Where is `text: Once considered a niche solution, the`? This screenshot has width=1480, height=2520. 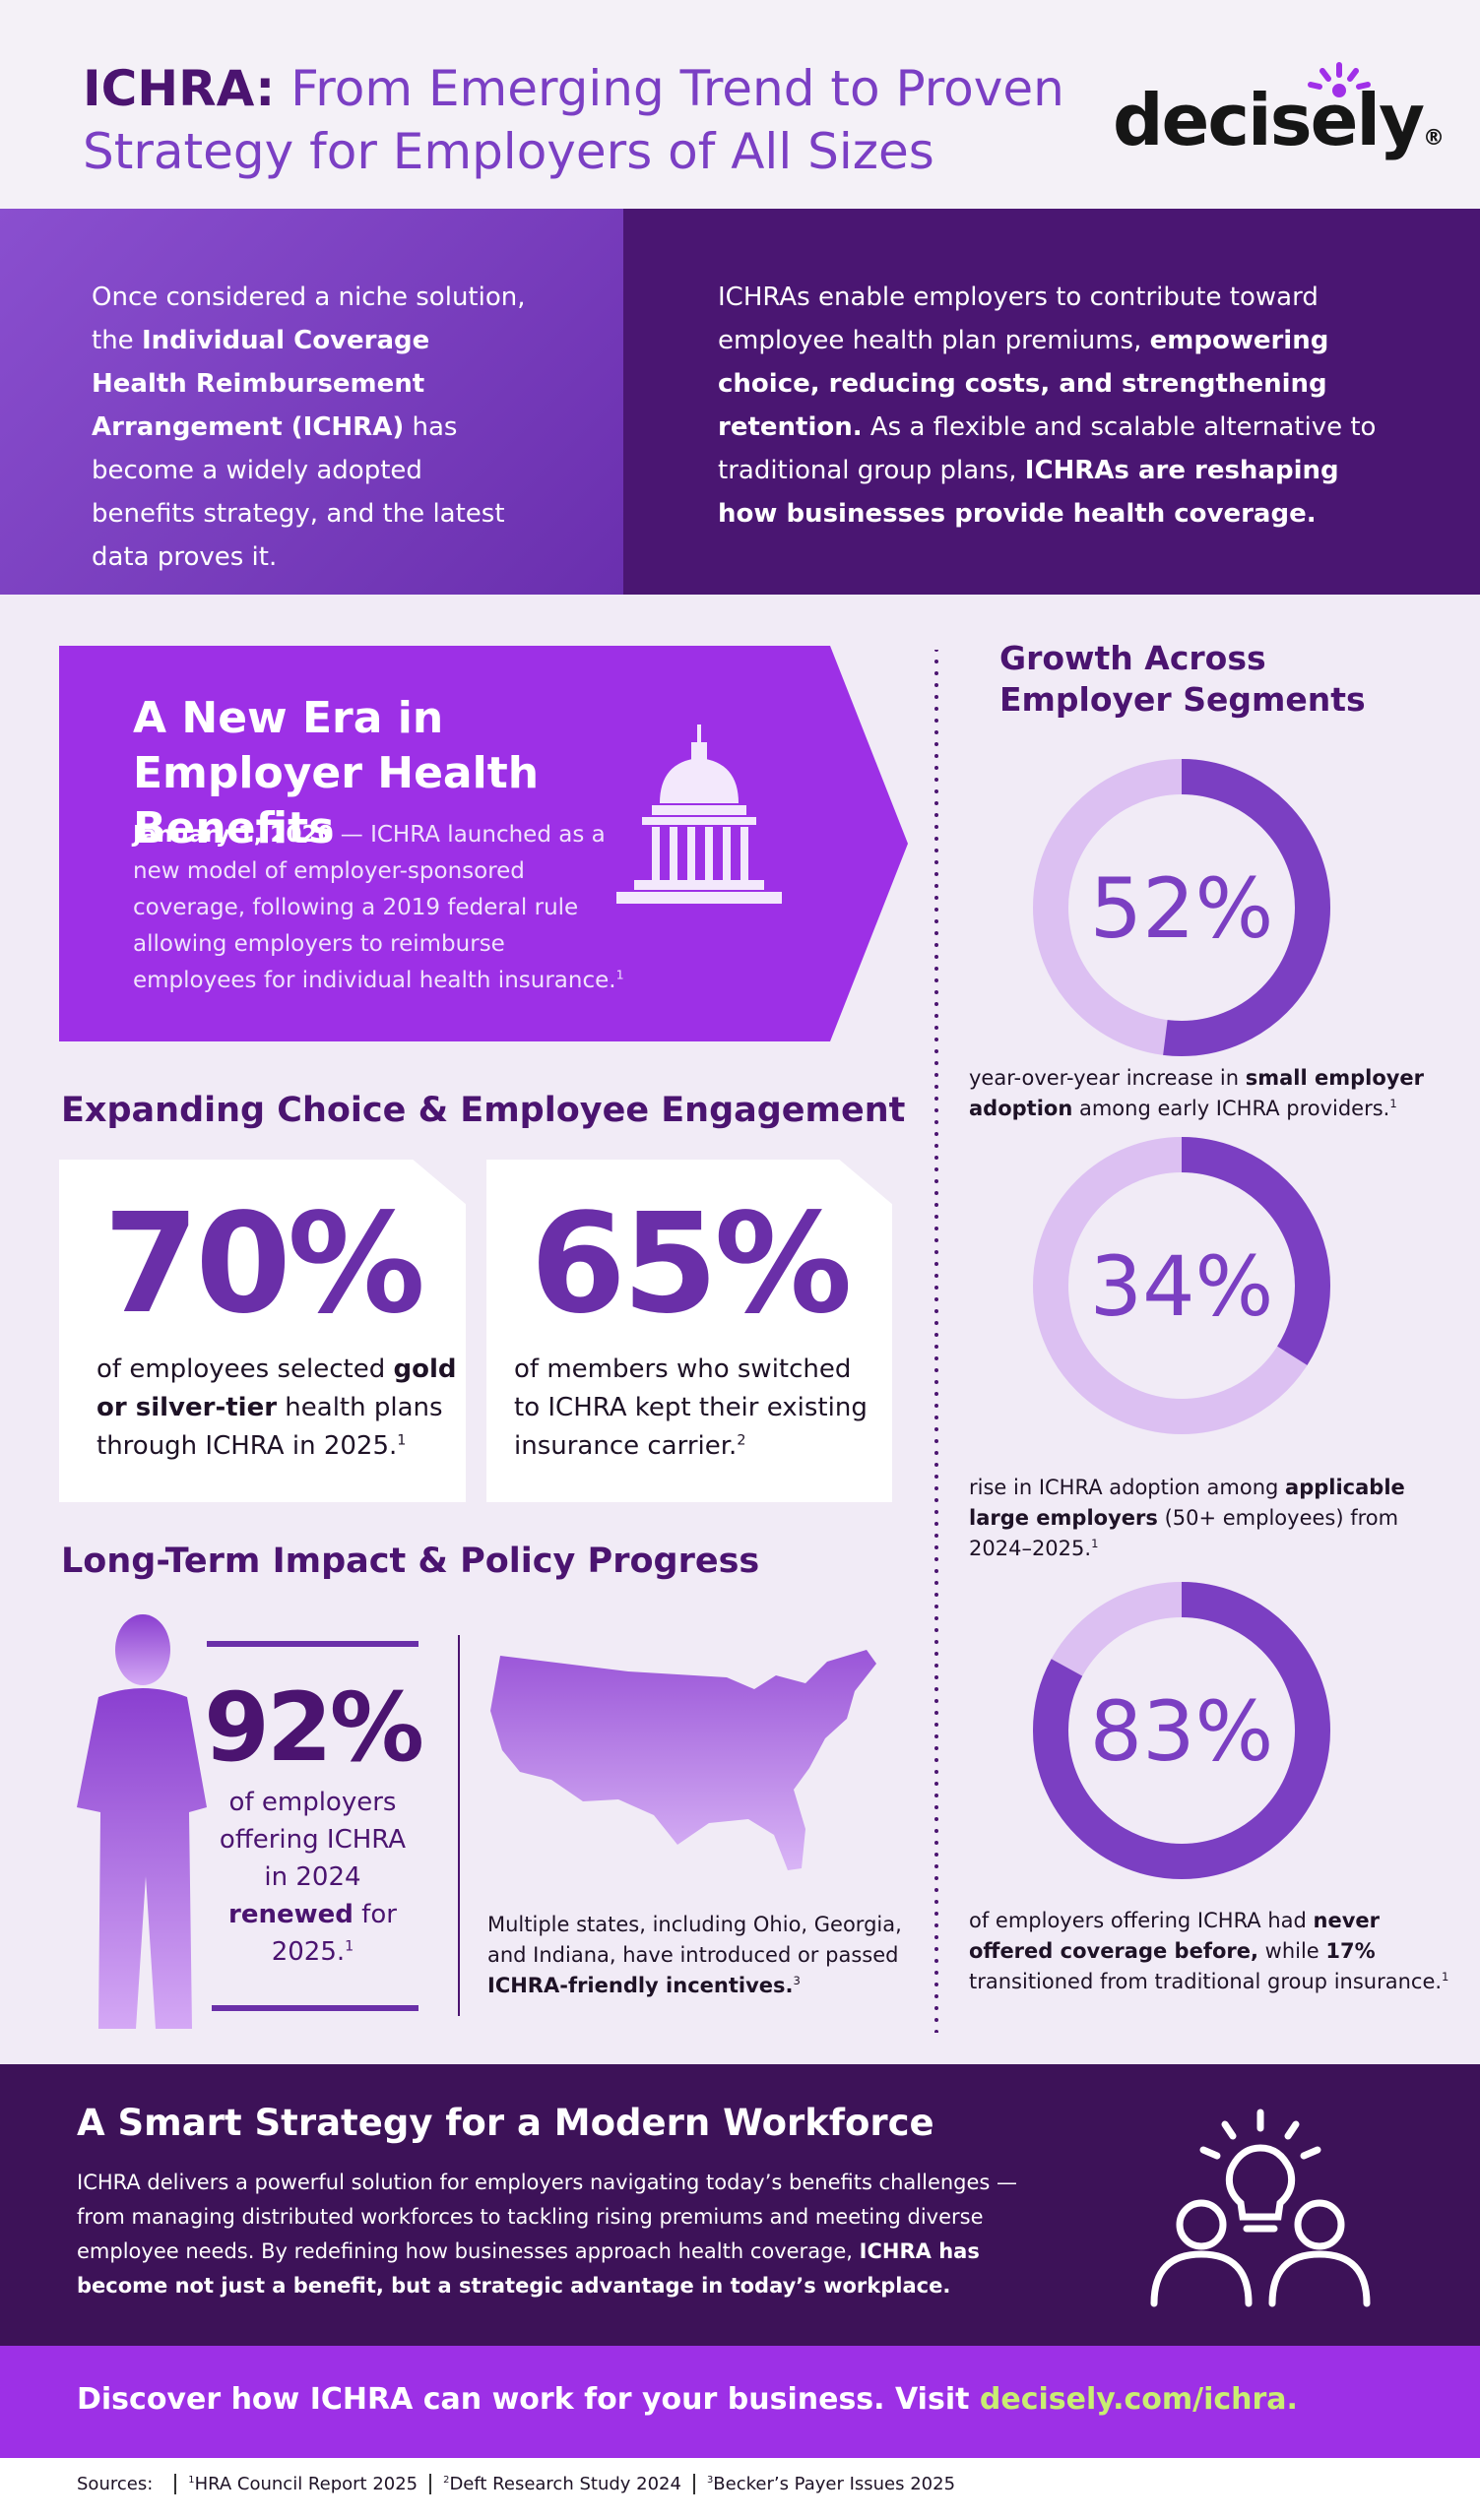
text: Once considered a niche solution, the is located at coordinates (309, 319).